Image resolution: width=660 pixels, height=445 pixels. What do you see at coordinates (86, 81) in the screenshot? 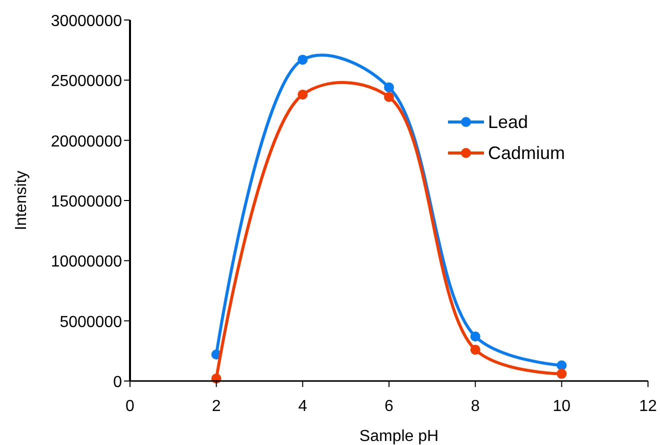
I see `y-tick-label: 25000000` at bounding box center [86, 81].